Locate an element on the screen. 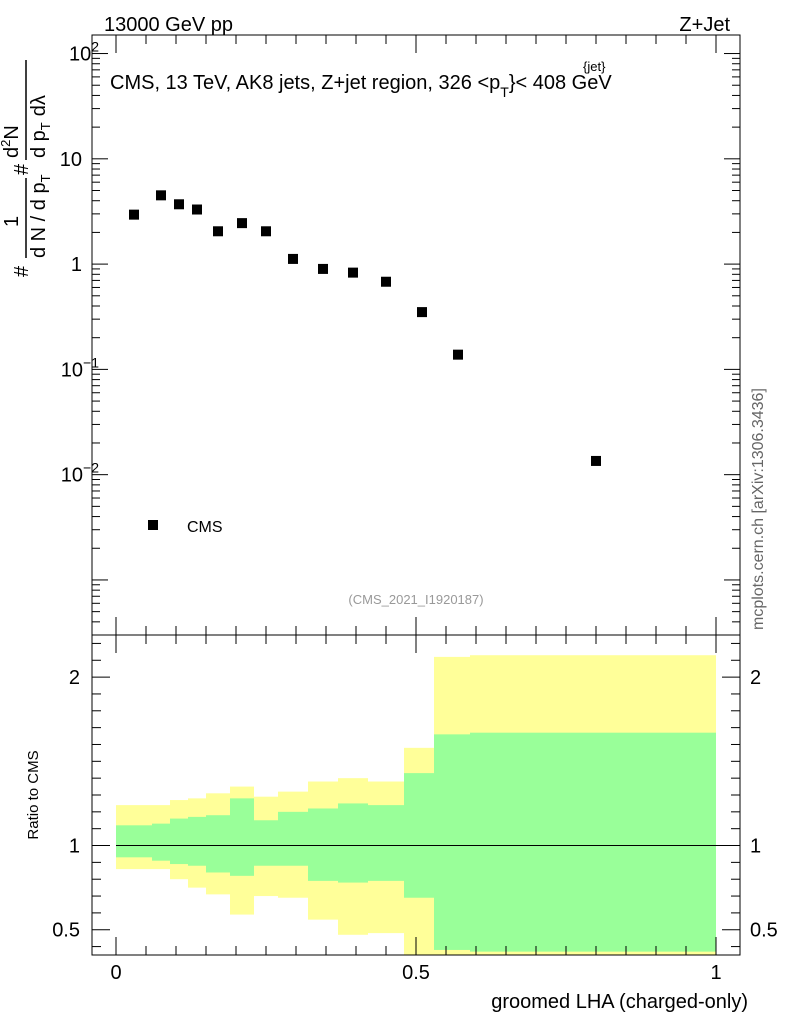  header-left-label: 13000 GeV pp is located at coordinates (168, 25).